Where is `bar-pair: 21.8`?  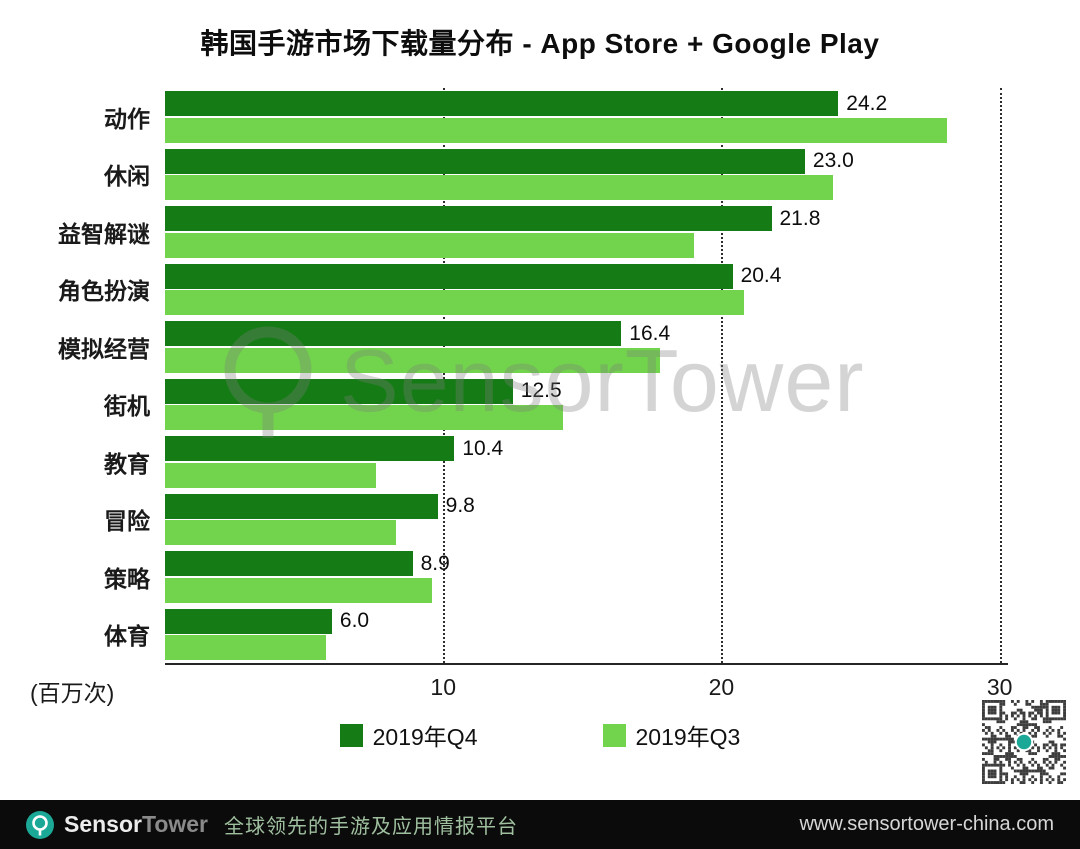
bar-pair: 21.8 is located at coordinates (586, 232).